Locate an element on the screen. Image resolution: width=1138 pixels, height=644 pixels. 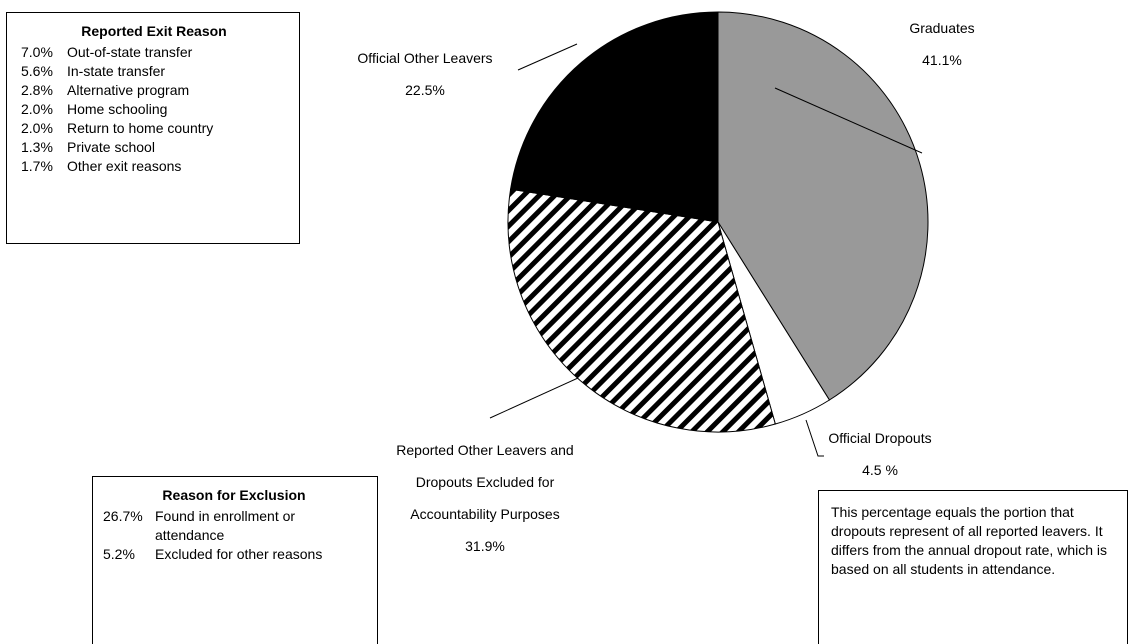
box-row: 5.2% Excluded for other reasons is located at coordinates (234, 554).